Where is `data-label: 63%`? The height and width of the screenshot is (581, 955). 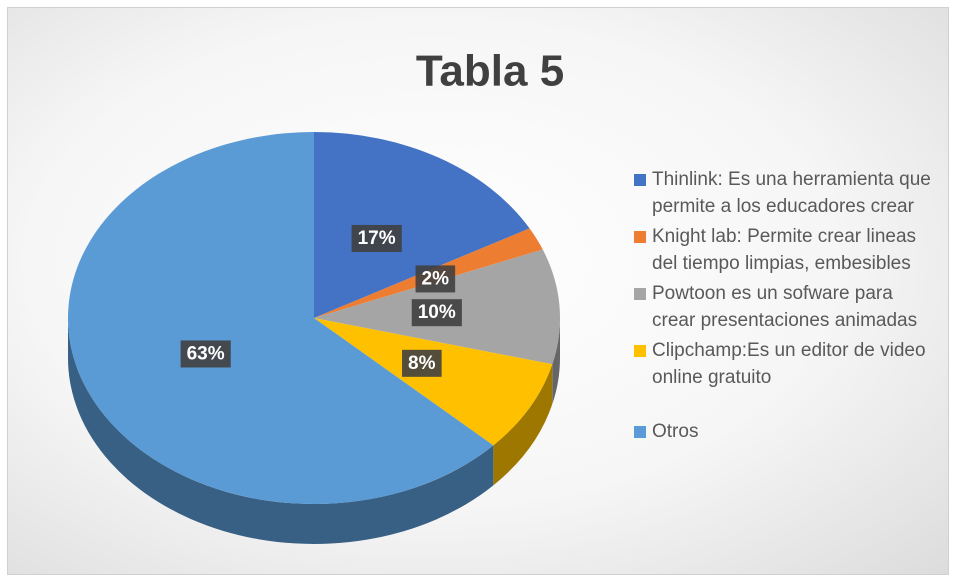 data-label: 63% is located at coordinates (206, 353).